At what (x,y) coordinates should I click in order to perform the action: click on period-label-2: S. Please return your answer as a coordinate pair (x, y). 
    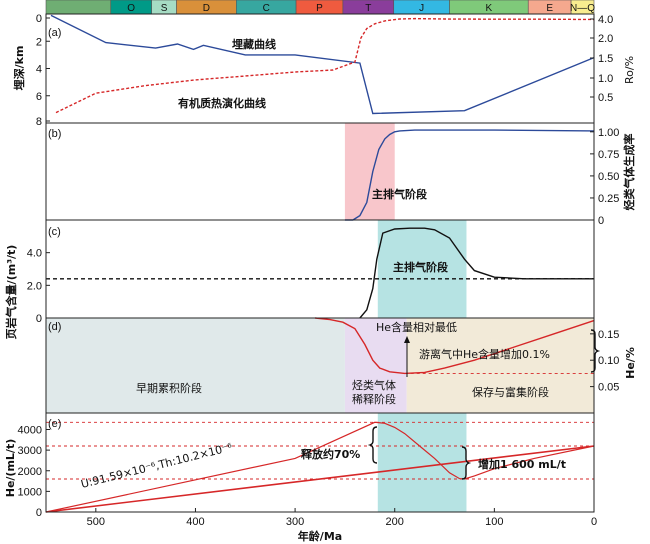
    Looking at the image, I should click on (164, 8).